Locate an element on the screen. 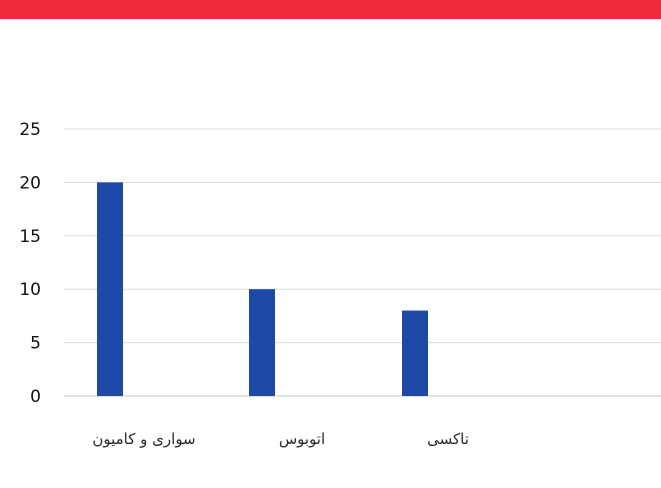 This screenshot has height=488, width=661. y-tick-label: 25 is located at coordinates (30, 130).